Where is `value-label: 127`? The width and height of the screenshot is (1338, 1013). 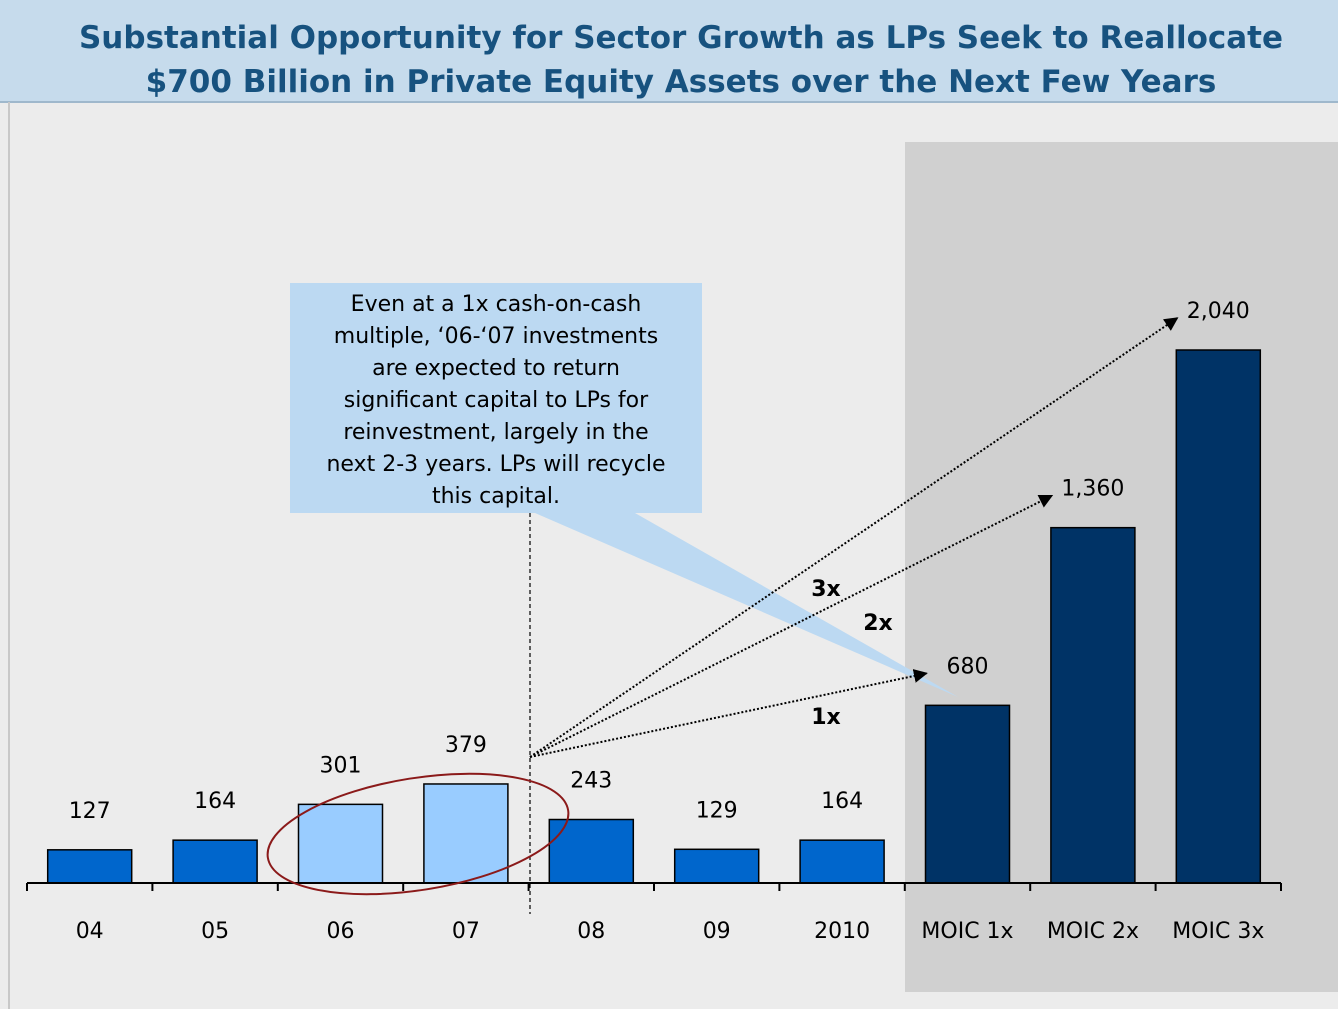 value-label: 127 is located at coordinates (90, 811).